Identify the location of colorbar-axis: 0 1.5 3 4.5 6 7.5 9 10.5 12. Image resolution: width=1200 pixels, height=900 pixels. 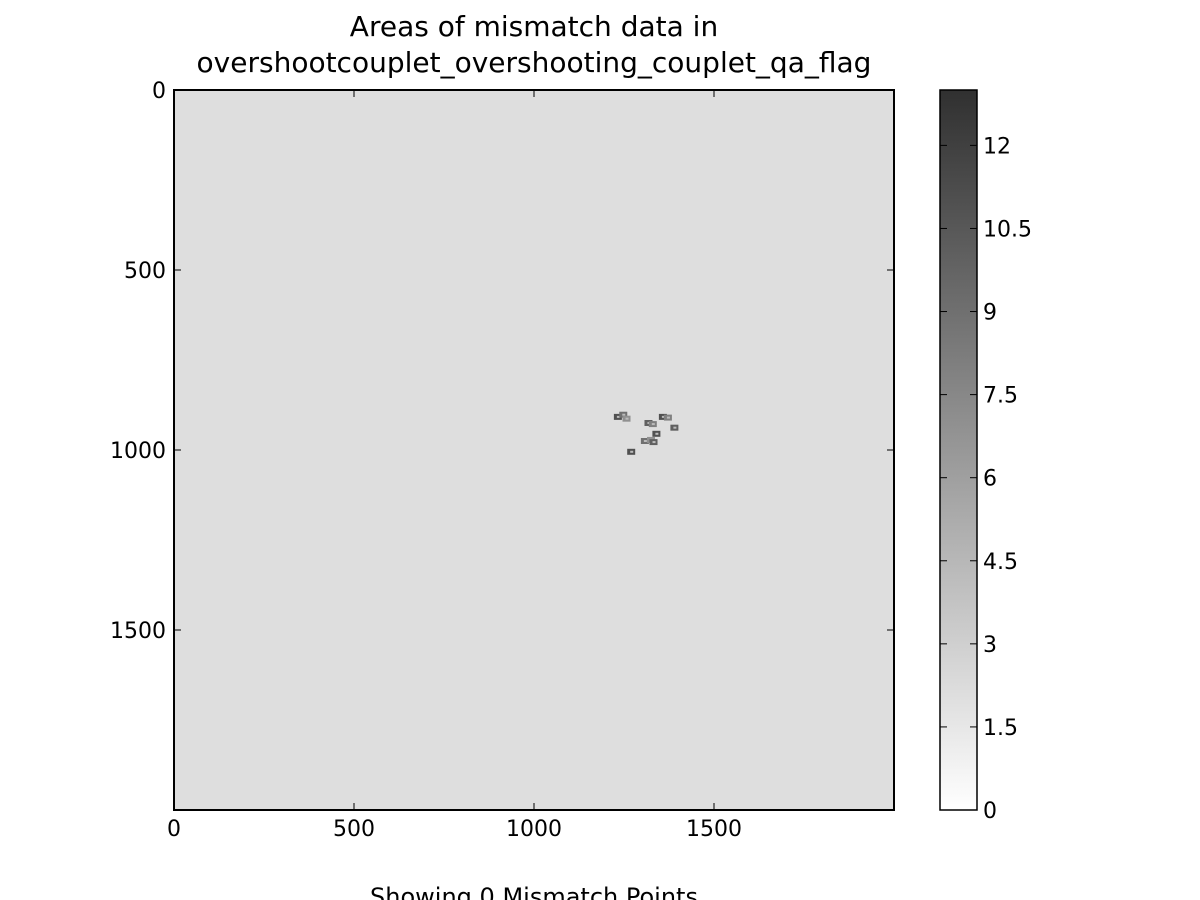
(986, 479).